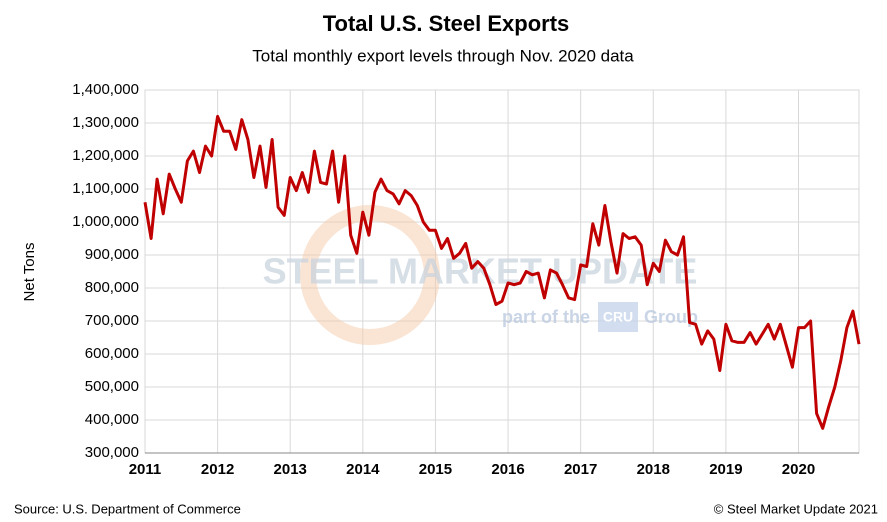 Image resolution: width=887 pixels, height=522 pixels. I want to click on y-tick-label: 900,000, so click(112, 254).